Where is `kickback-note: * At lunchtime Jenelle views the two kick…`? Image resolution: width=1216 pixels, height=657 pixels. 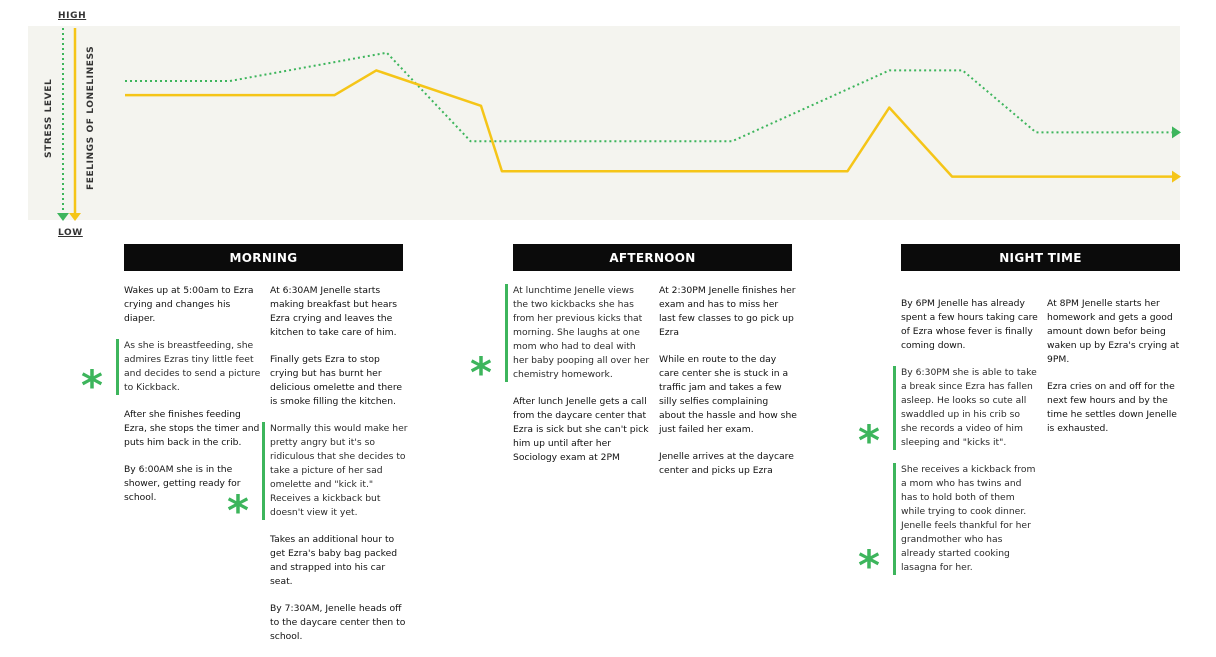 kickback-note: * At lunchtime Jenelle views the two kick… is located at coordinates (560, 339).